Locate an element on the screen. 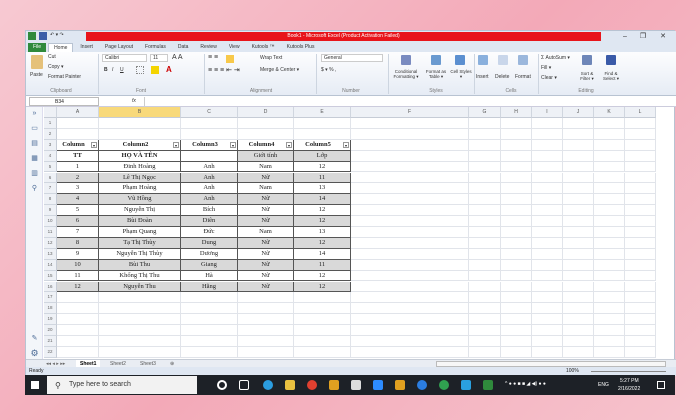 The image size is (700, 420). tab-file: File is located at coordinates (37, 47).